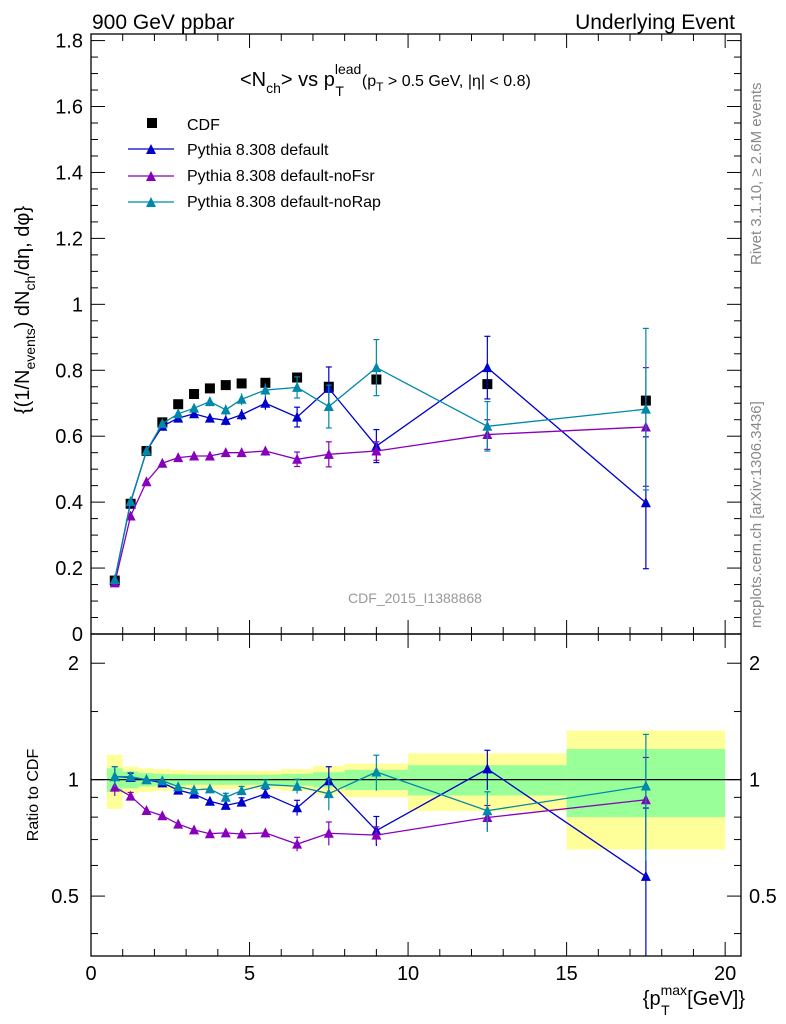  What do you see at coordinates (77, 305) in the screenshot?
I see `y-tick-label: 1` at bounding box center [77, 305].